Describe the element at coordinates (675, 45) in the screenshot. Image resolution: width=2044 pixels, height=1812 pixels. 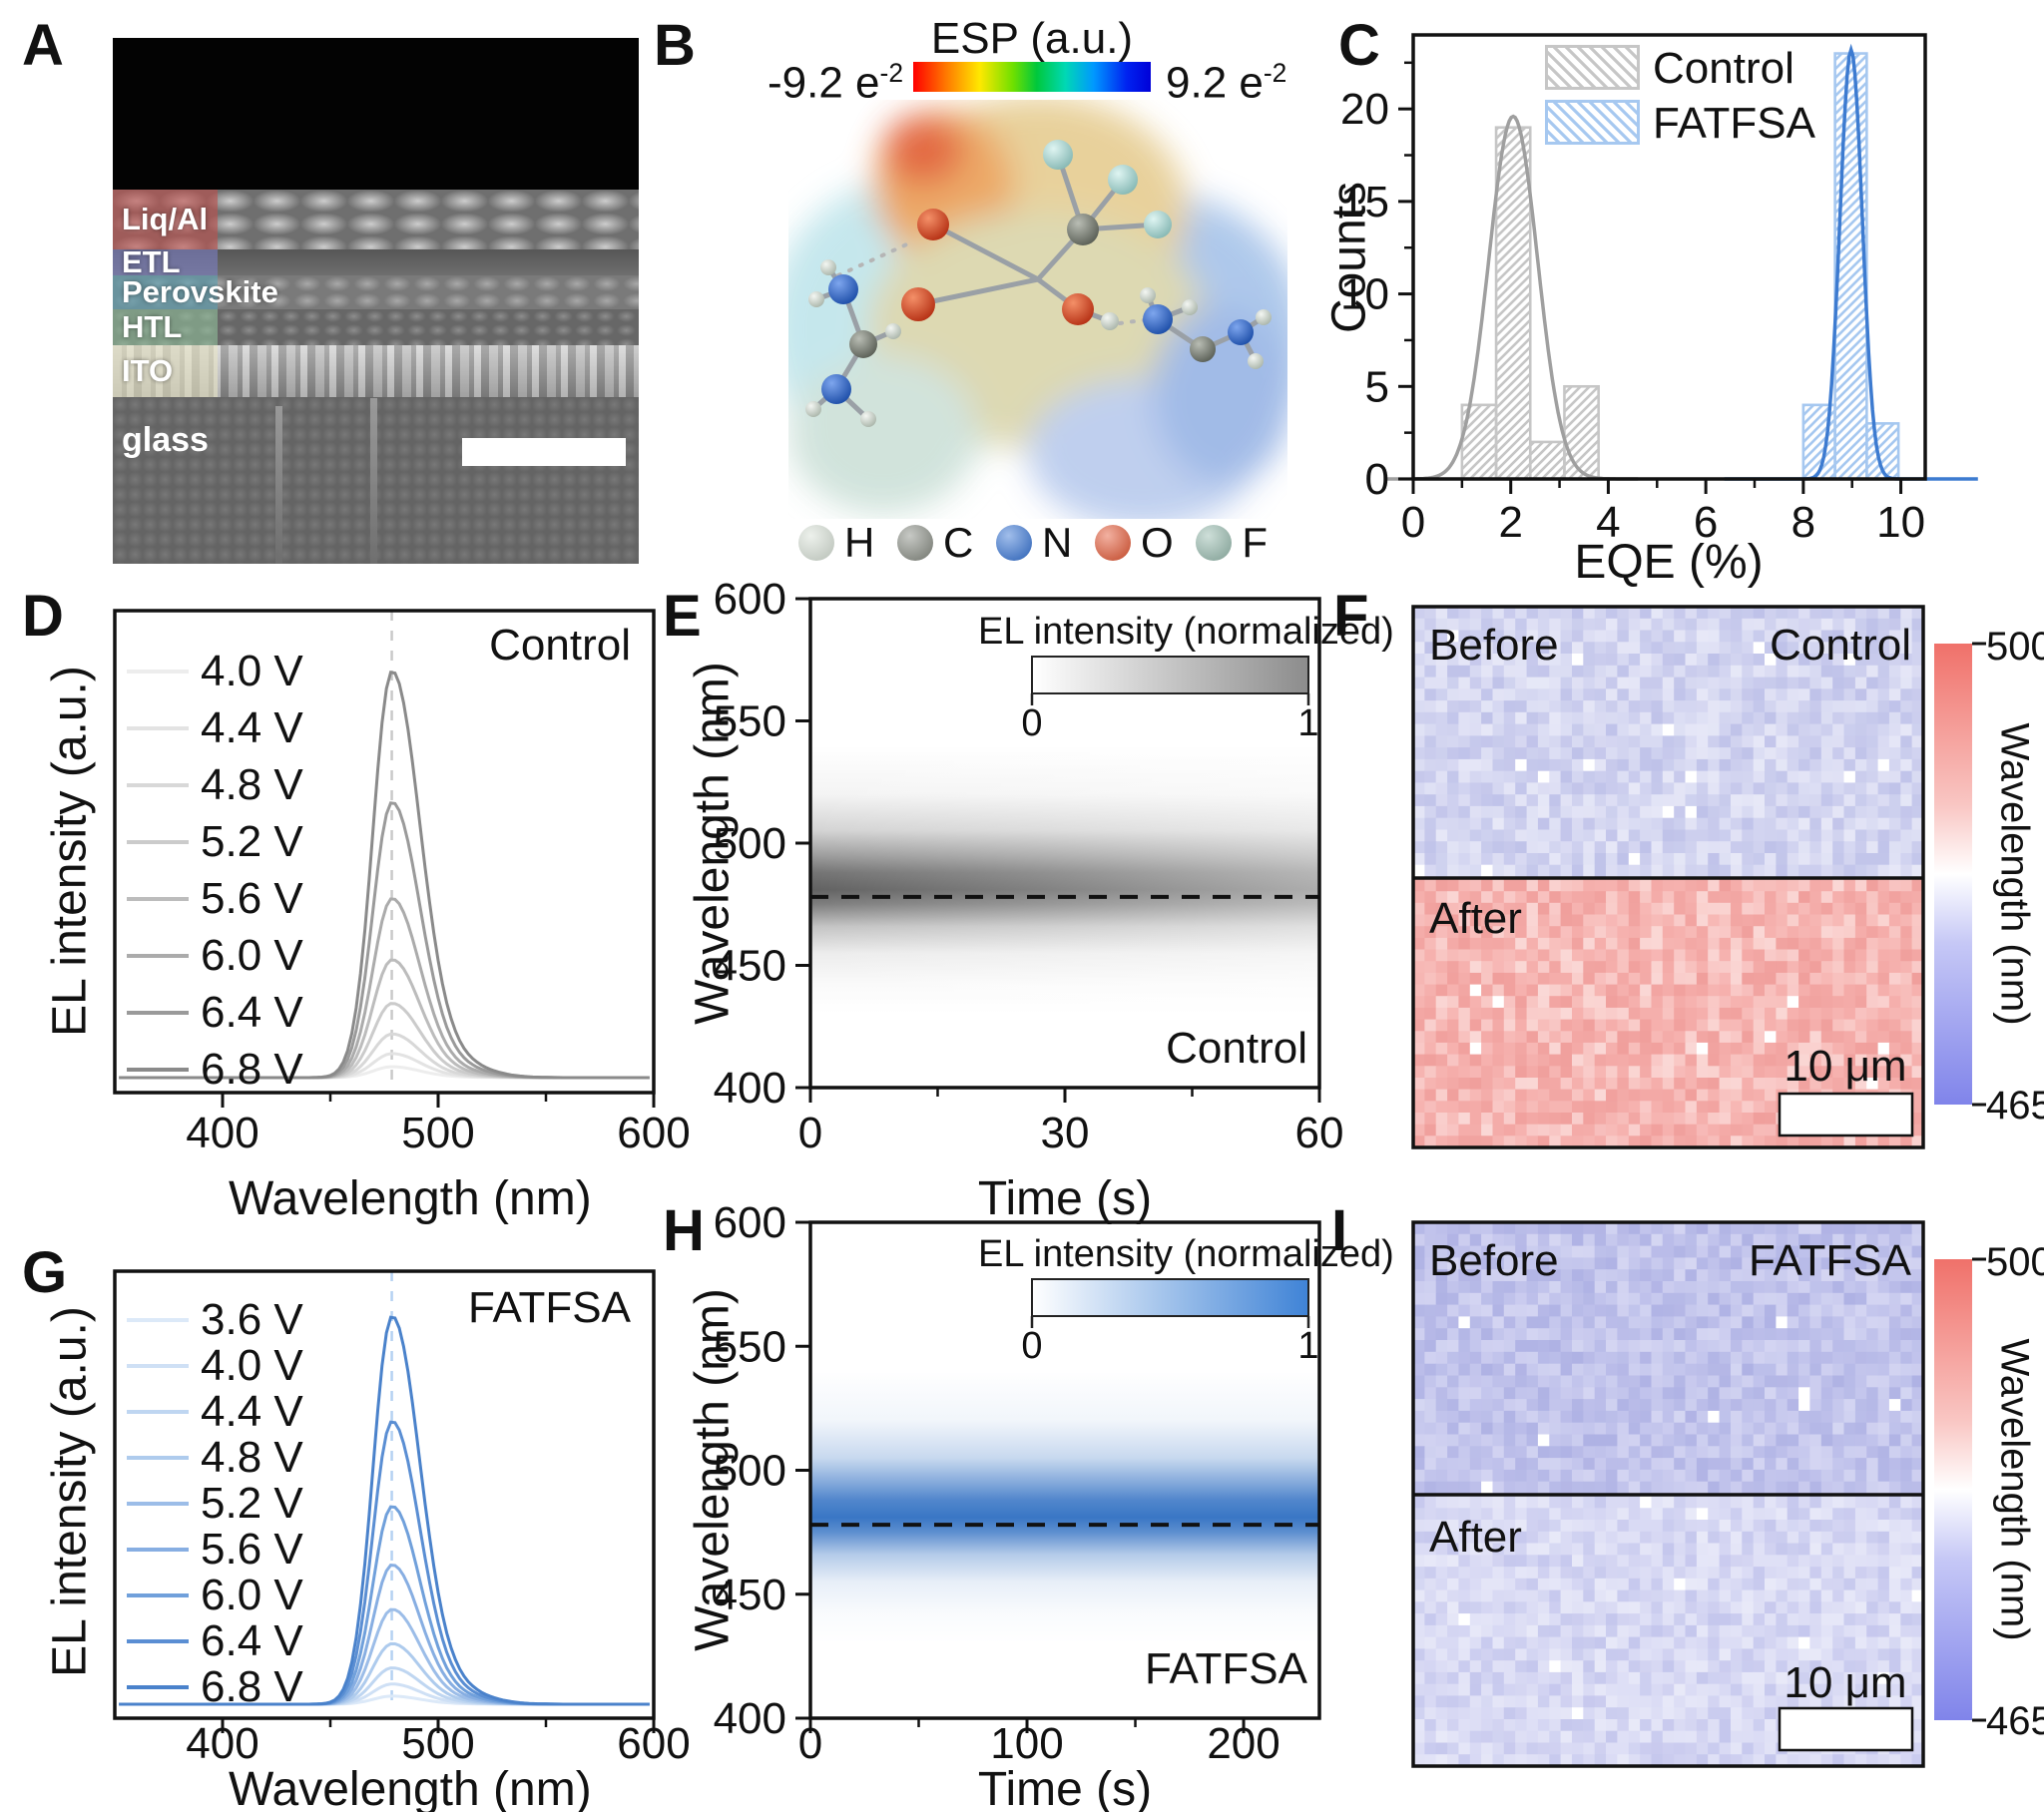
I see `panel-letter-b: B` at that location.